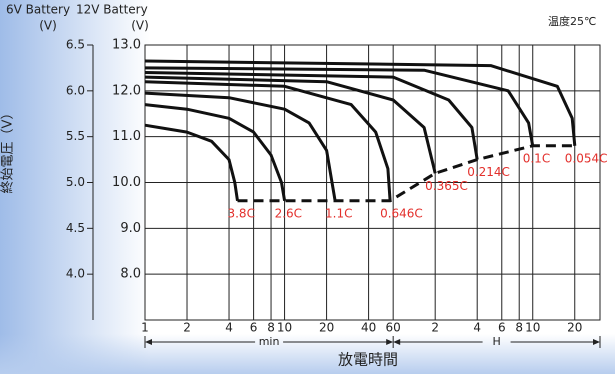 The height and width of the screenshot is (374, 615). Describe the element at coordinates (112, 10) in the screenshot. I see `y-title: 12V Battery` at that location.